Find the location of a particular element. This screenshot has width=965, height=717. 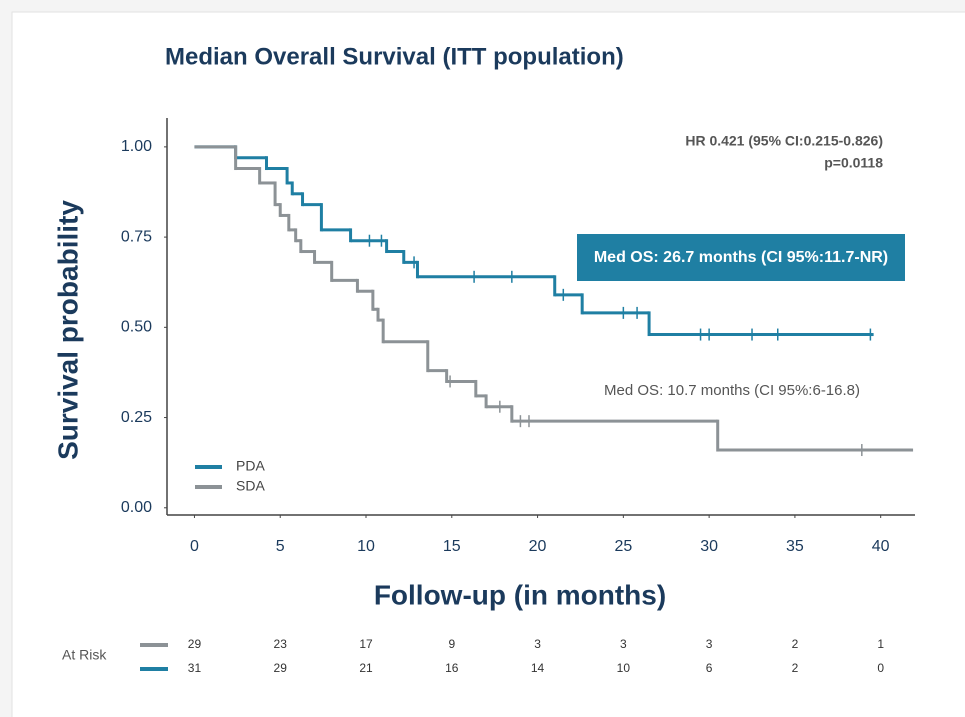

at-risk-count: 16 is located at coordinates (452, 668).